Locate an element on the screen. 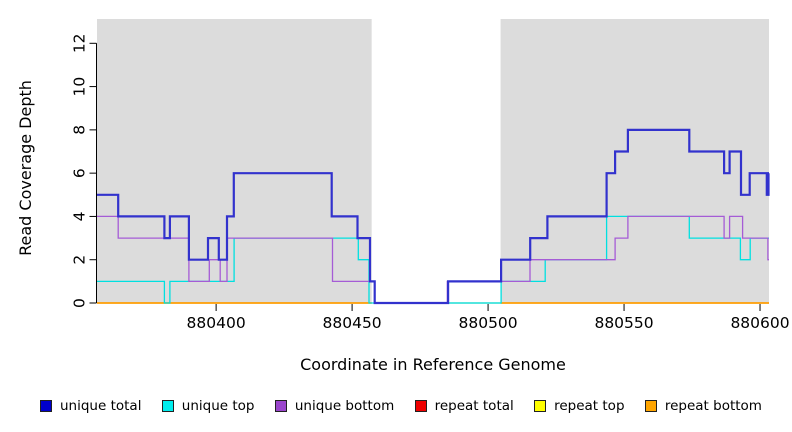  legend-label: unique top is located at coordinates (218, 406).